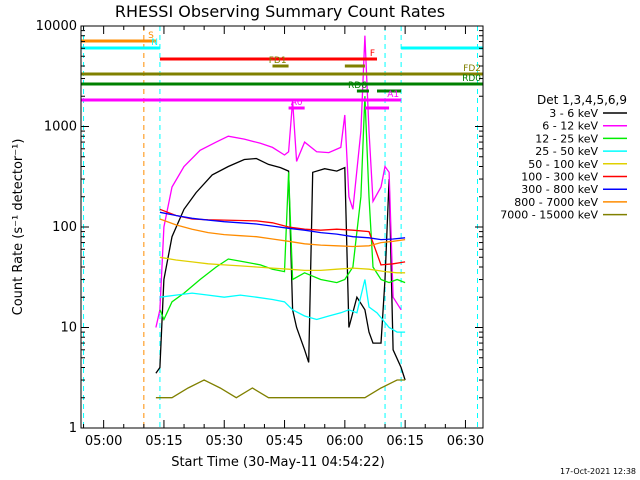  What do you see at coordinates (224, 441) in the screenshot?
I see `x-tick-label: 05:30` at bounding box center [224, 441].